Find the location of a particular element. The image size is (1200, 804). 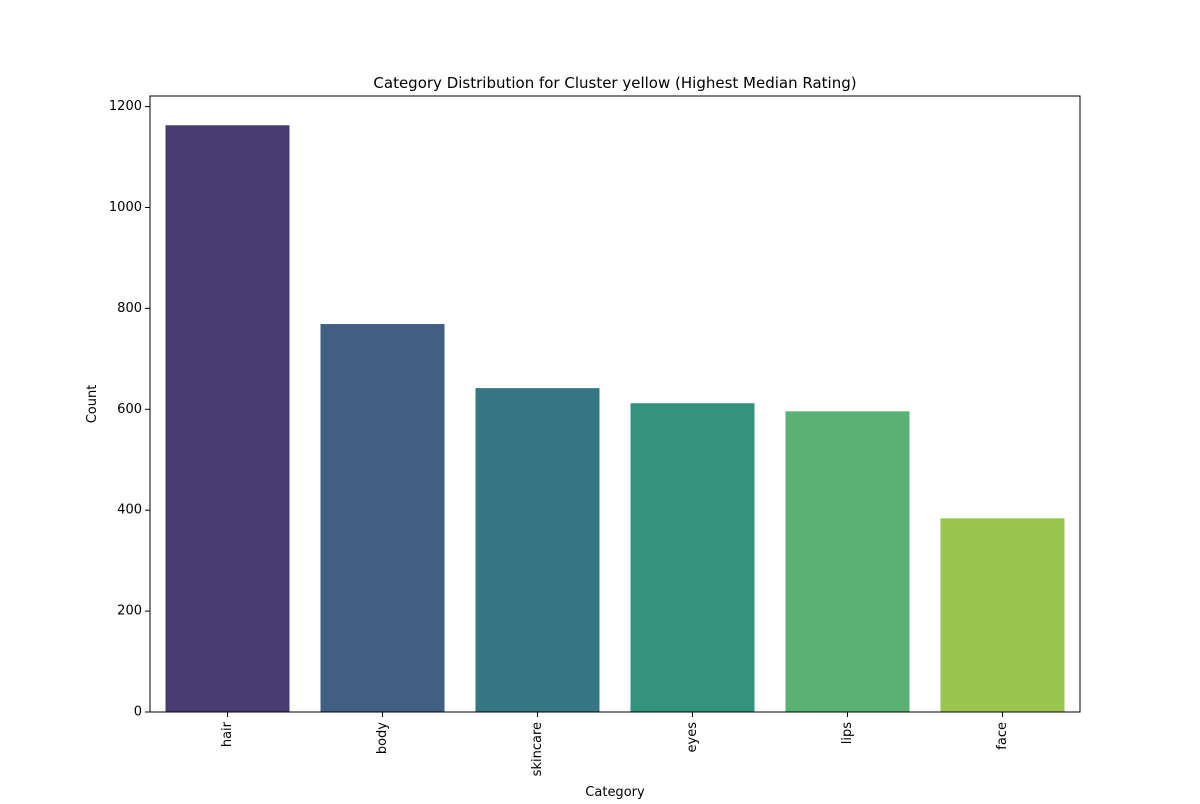

y-tick-label: 400 is located at coordinates (129, 510).